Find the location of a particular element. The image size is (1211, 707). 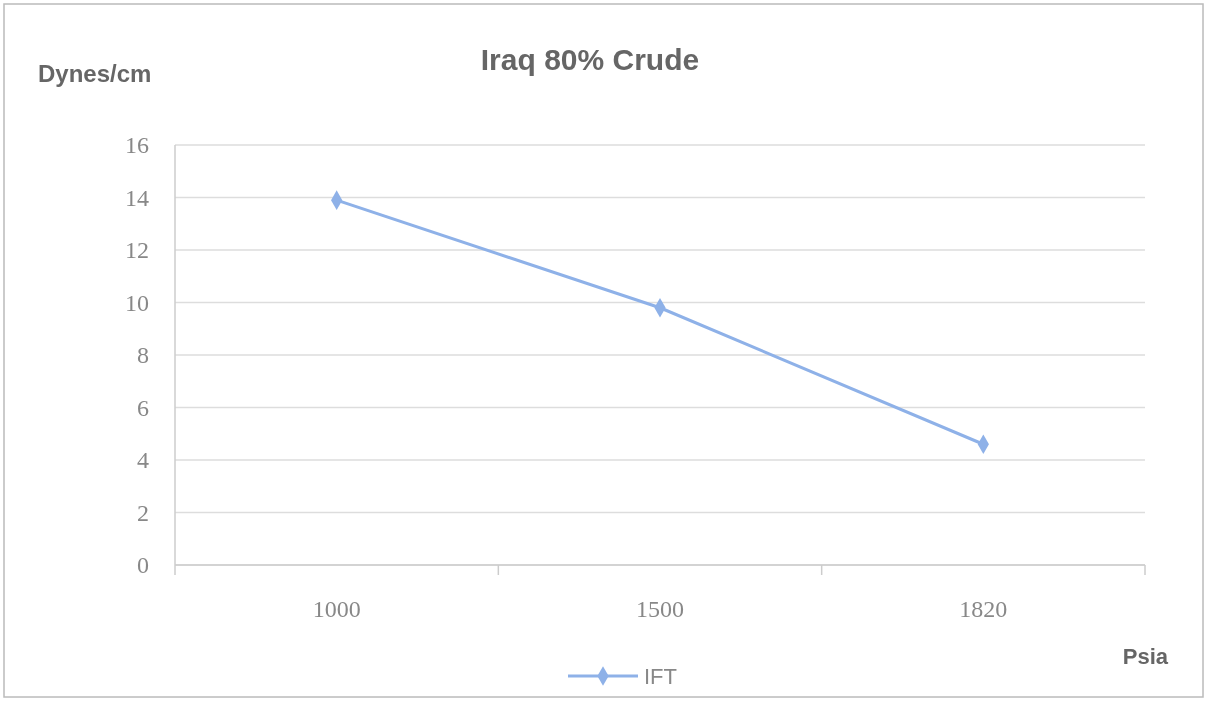

y-tick-label: 14 is located at coordinates (137, 197).